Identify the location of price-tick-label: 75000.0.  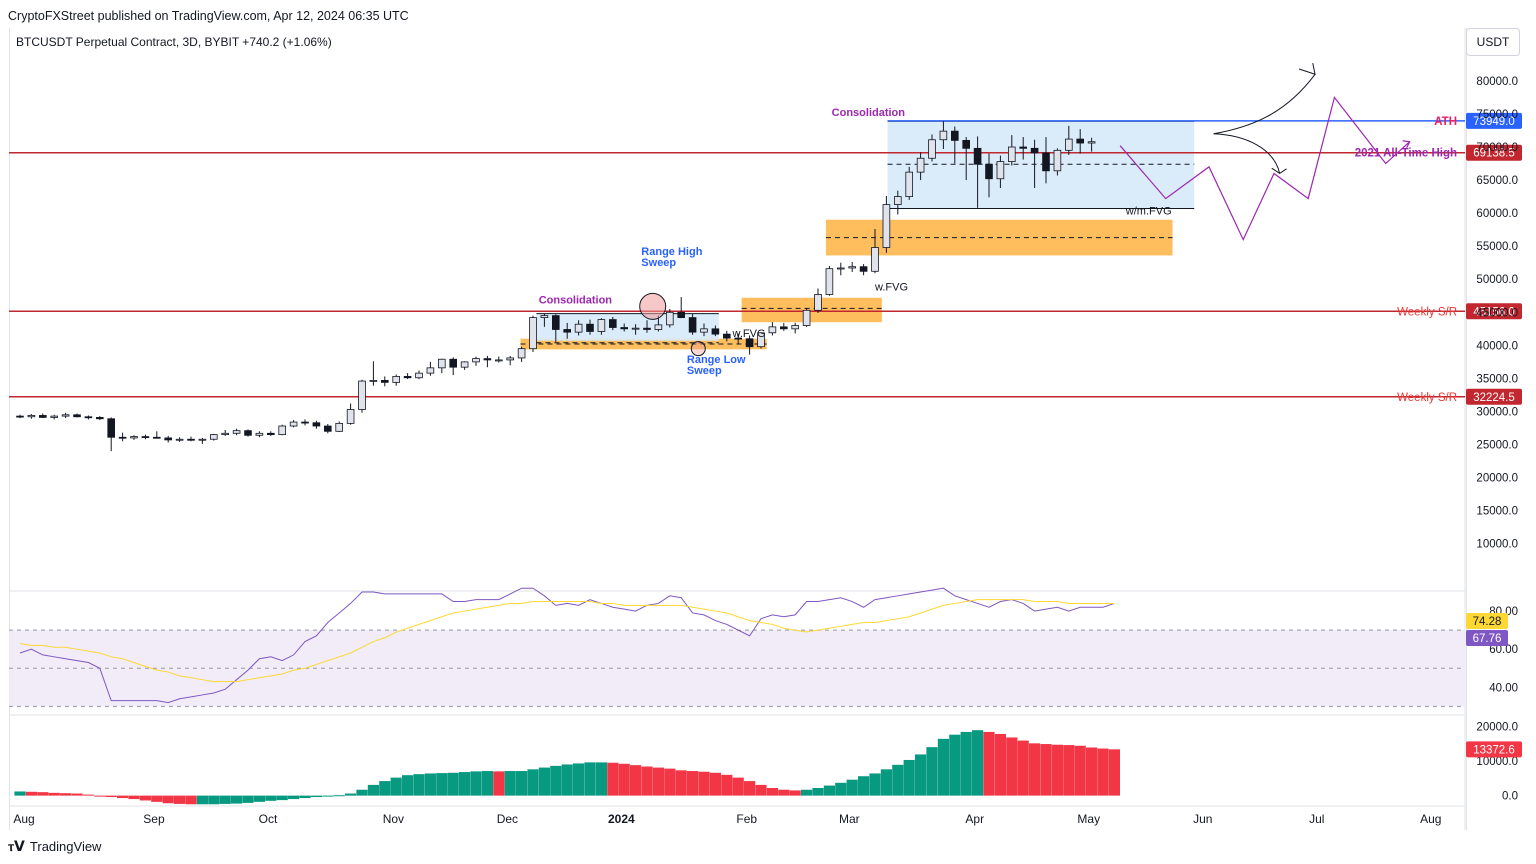
(1497, 115).